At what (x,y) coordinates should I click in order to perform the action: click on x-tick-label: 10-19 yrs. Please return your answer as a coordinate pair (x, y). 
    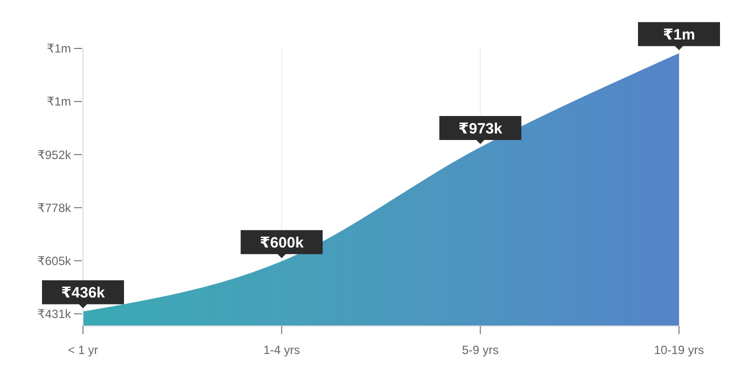
    Looking at the image, I should click on (679, 350).